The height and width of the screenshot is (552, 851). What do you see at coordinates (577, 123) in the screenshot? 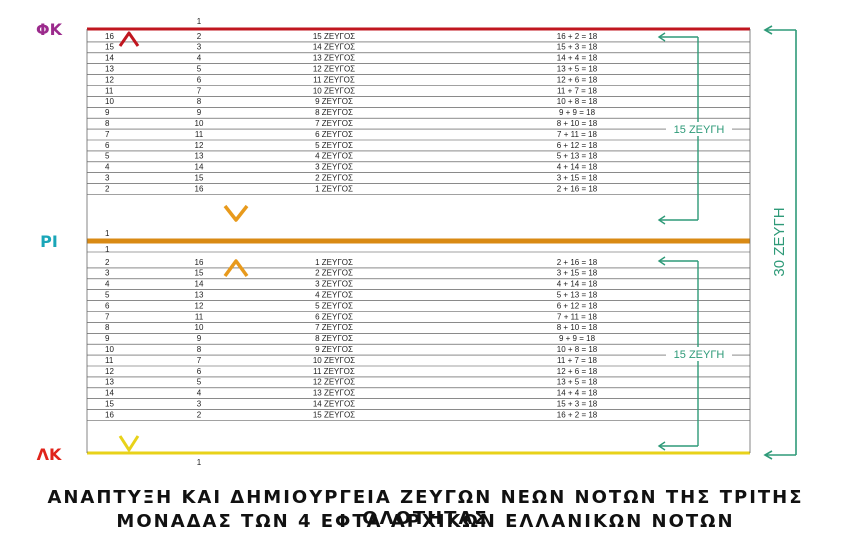
I see `row-sum: 8 + 10 = 18` at bounding box center [577, 123].